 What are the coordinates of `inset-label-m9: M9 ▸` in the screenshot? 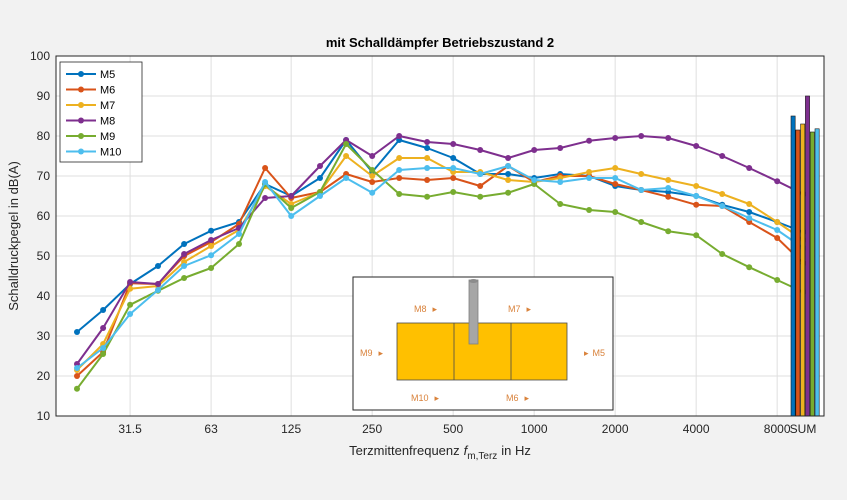 It's located at (372, 353).